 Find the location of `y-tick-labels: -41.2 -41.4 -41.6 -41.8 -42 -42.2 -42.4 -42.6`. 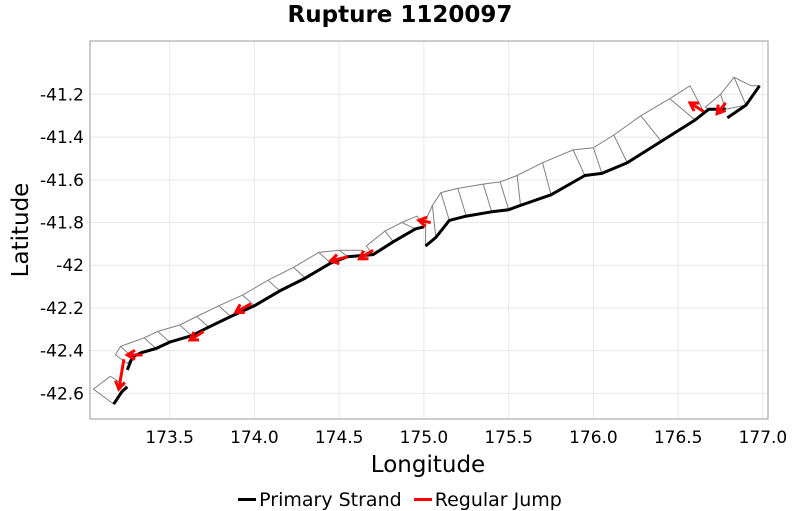

y-tick-labels: -41.2 -41.4 -41.6 -41.8 -42 -42.2 -42.4 -42.6 is located at coordinates (62, 244).